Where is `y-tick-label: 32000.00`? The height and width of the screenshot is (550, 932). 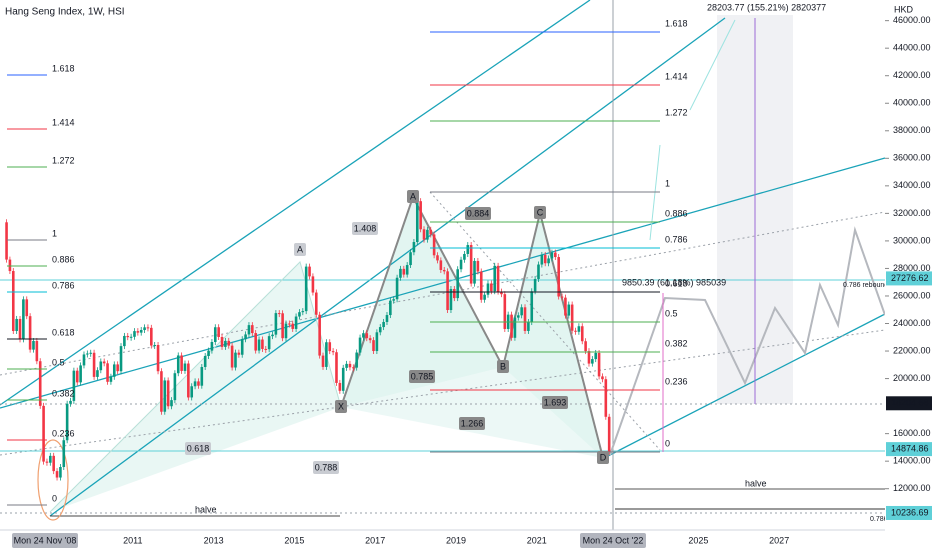
y-tick-label: 32000.00 is located at coordinates (912, 213).